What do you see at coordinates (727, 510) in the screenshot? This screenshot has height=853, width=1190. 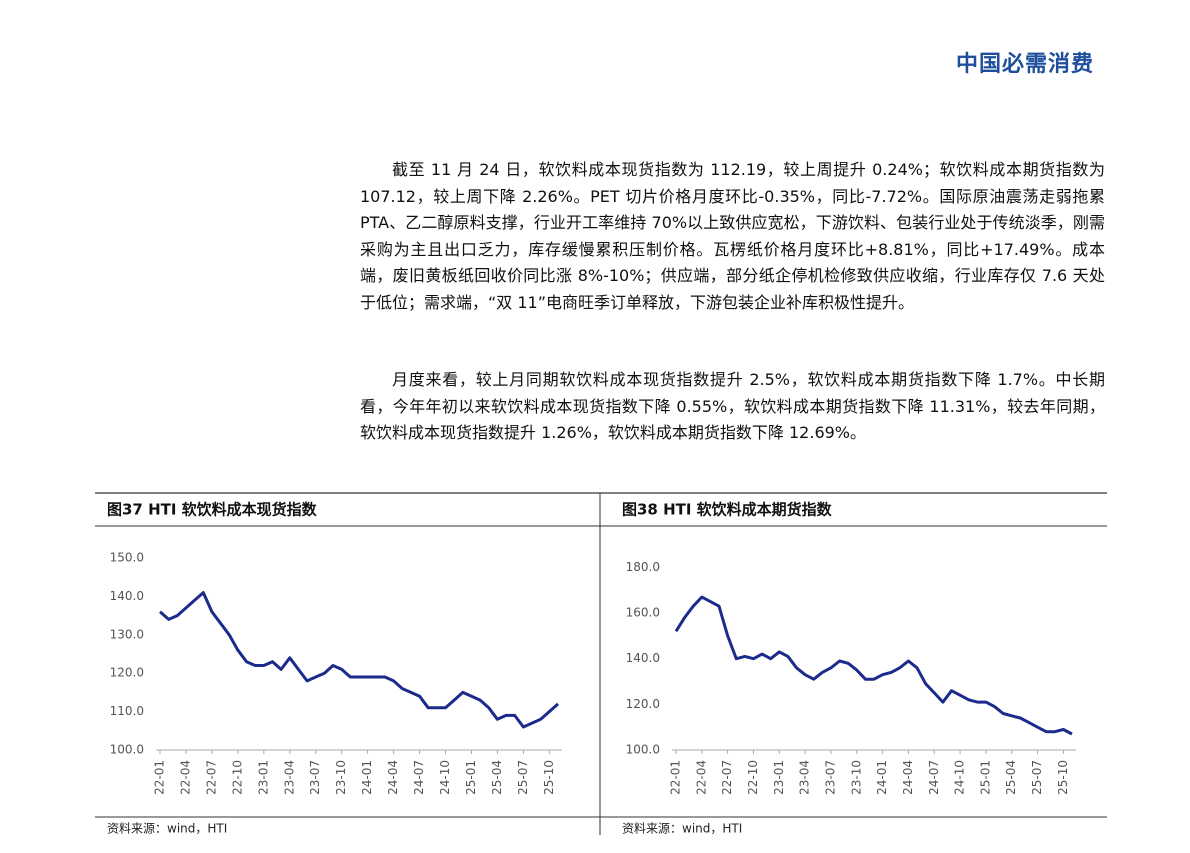 I see `chart-title: 图38 HTI 软饮料成本期货指数` at bounding box center [727, 510].